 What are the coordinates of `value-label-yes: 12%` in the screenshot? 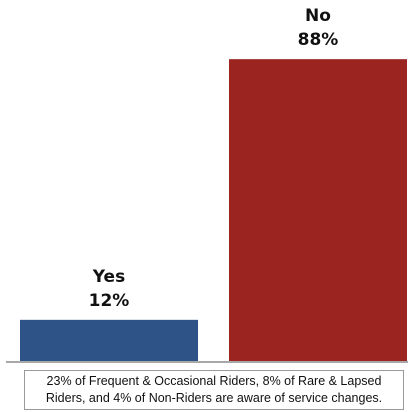 It's located at (109, 301).